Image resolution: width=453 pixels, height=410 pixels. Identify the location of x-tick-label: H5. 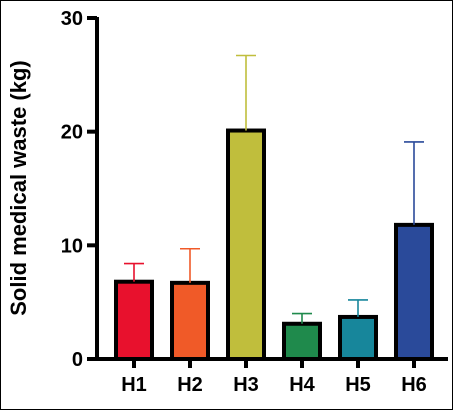
(358, 385).